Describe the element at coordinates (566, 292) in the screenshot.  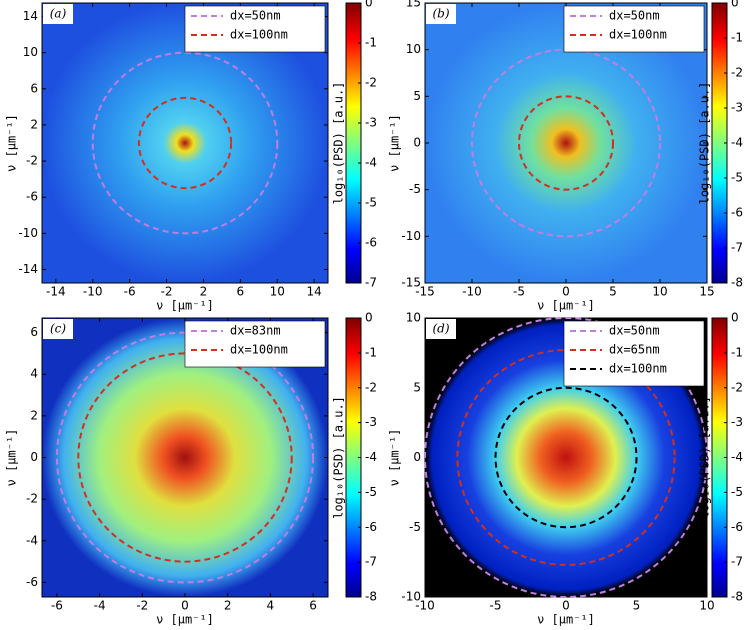
I see `x-tick-label: 0` at that location.